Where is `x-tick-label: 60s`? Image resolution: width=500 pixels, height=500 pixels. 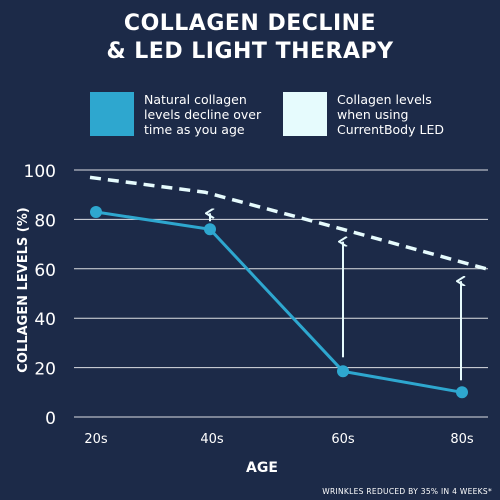 x-tick-label: 60s is located at coordinates (343, 439).